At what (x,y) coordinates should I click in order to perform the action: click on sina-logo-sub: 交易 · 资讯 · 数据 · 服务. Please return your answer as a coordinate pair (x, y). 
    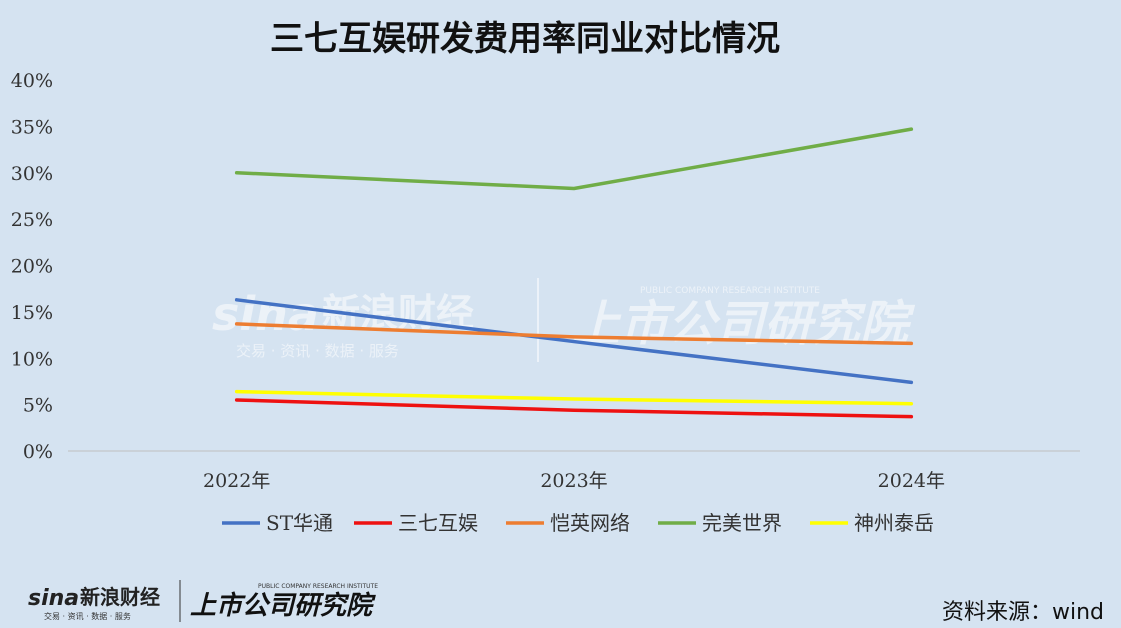
    Looking at the image, I should click on (87, 616).